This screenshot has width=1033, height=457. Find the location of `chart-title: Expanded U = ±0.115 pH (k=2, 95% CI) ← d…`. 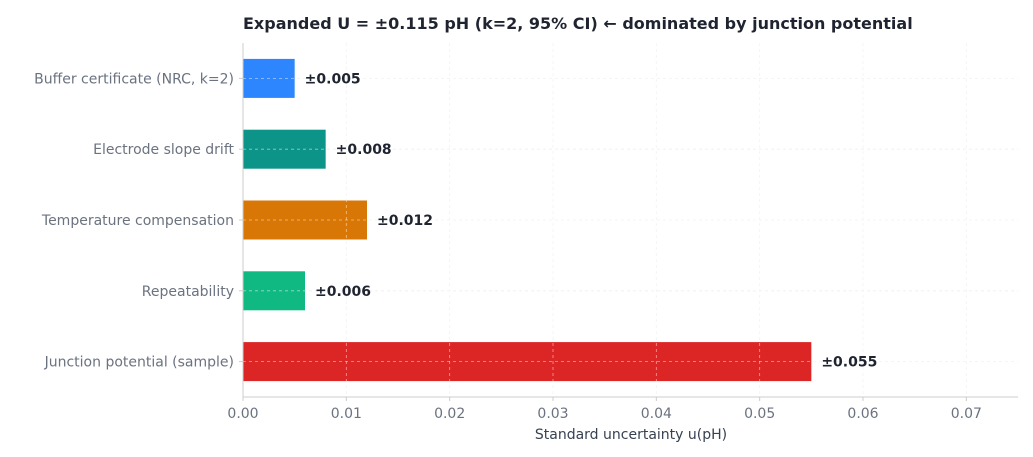

chart-title: Expanded U = ±0.115 pH (k=2, 95% CI) ← d… is located at coordinates (578, 23).